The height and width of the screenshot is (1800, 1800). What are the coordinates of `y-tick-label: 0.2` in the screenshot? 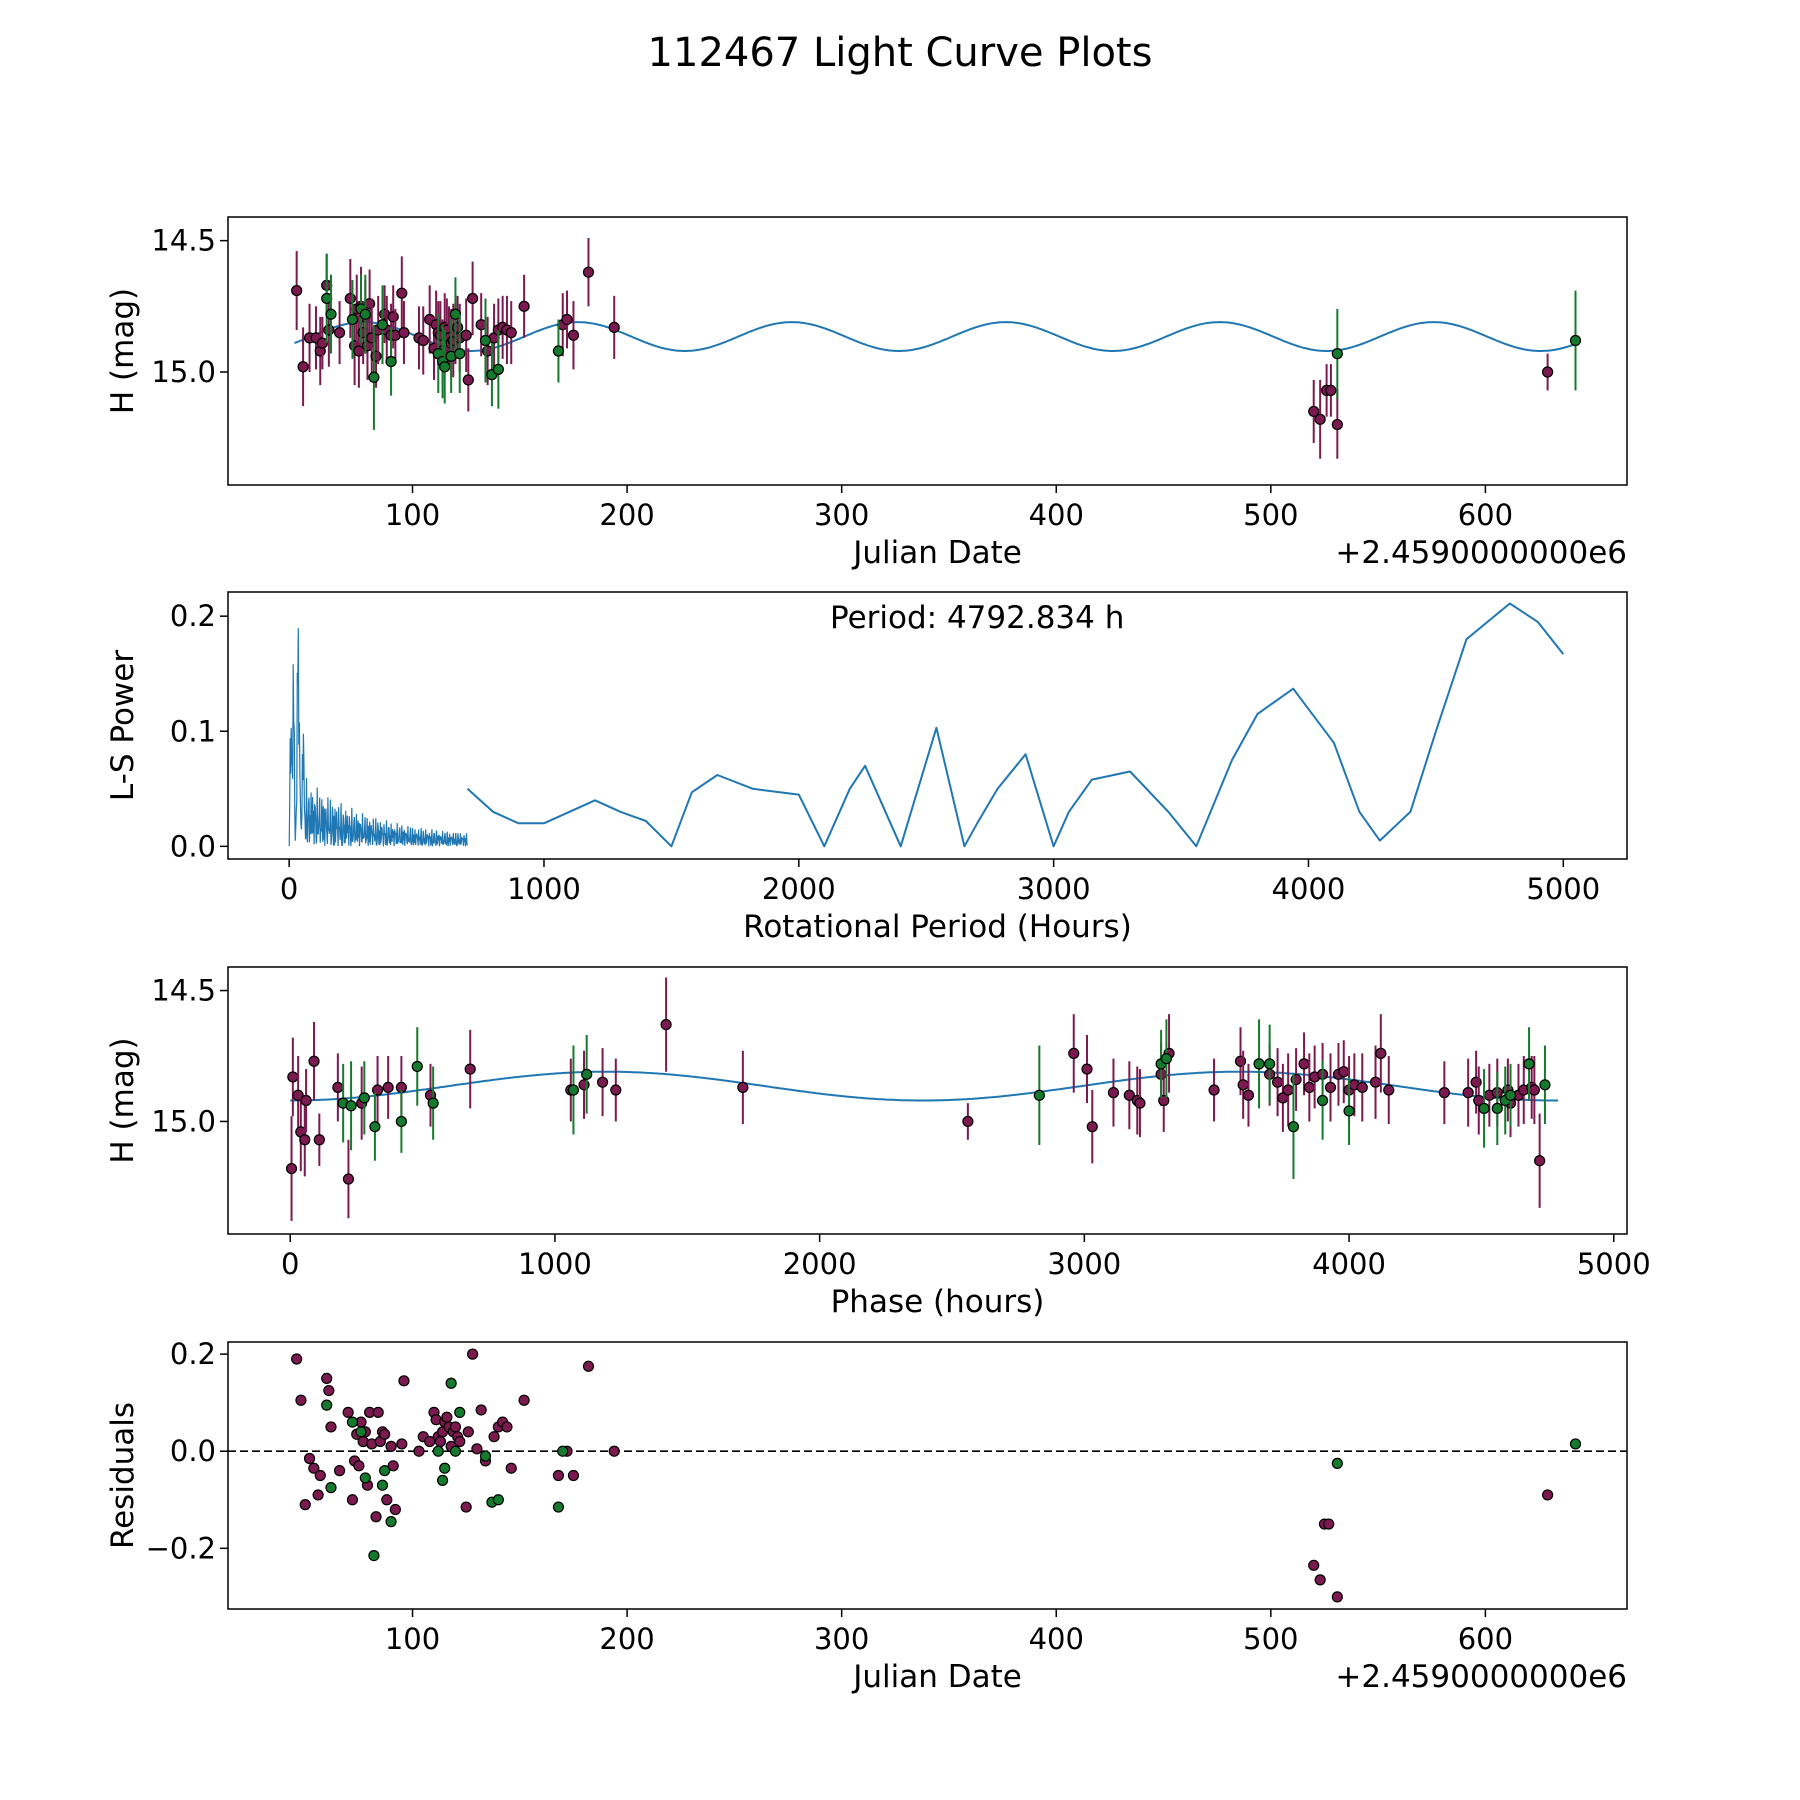 It's located at (193, 616).